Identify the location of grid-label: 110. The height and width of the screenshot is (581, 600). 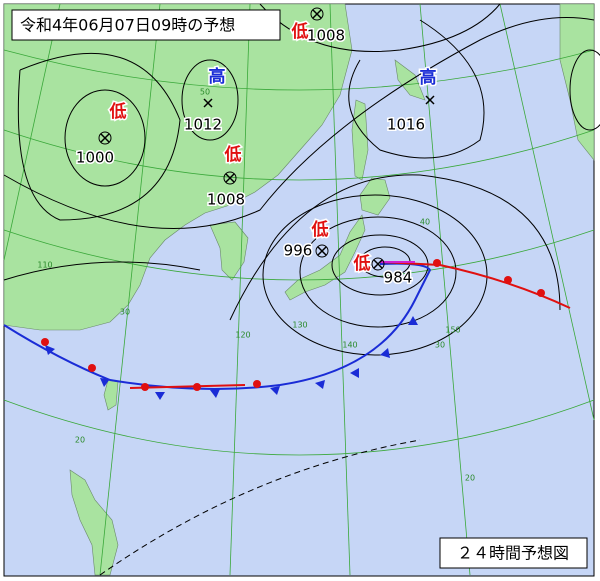
(44, 265).